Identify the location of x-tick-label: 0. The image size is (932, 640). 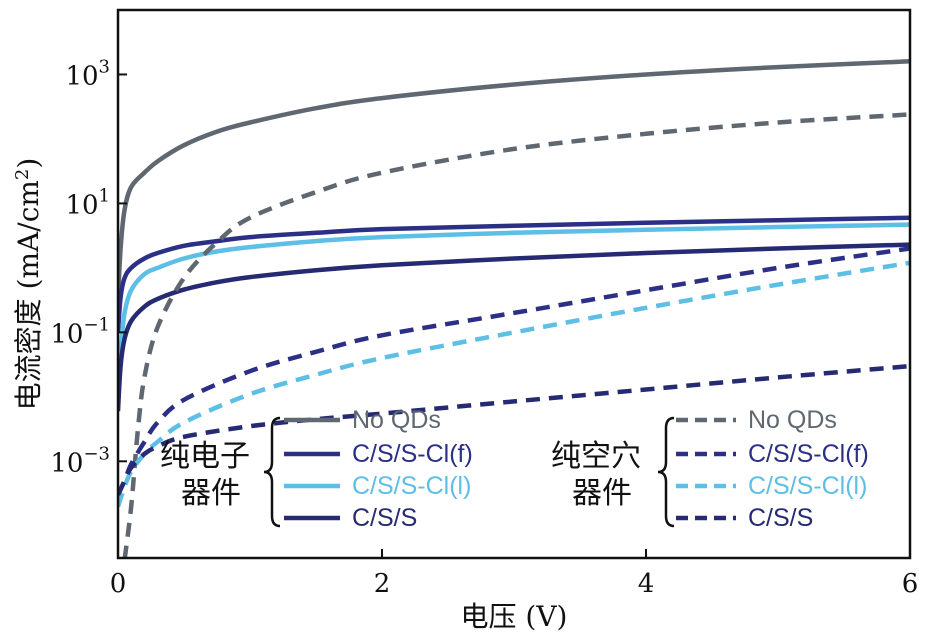
(118, 584).